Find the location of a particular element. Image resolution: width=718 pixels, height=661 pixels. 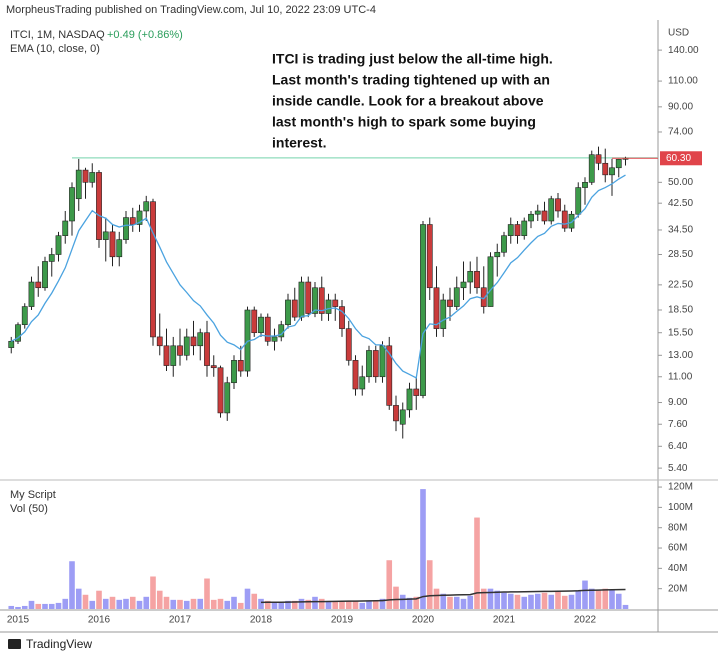

volume-ma-line is located at coordinates (443, 596).